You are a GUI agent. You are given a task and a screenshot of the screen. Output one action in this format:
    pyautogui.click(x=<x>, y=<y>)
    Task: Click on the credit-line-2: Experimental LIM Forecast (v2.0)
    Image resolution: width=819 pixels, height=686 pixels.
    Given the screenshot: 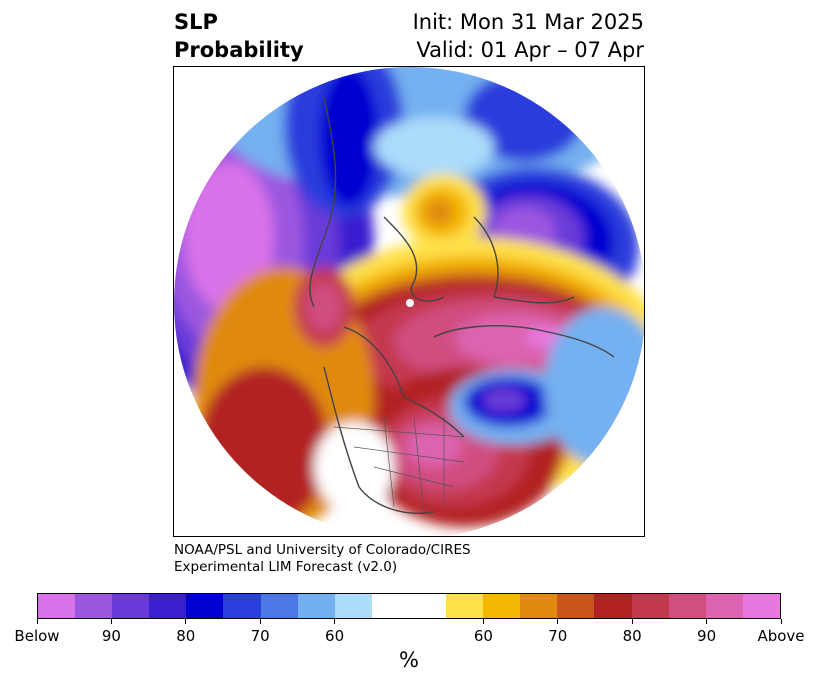 What is the action you would take?
    pyautogui.click(x=286, y=567)
    